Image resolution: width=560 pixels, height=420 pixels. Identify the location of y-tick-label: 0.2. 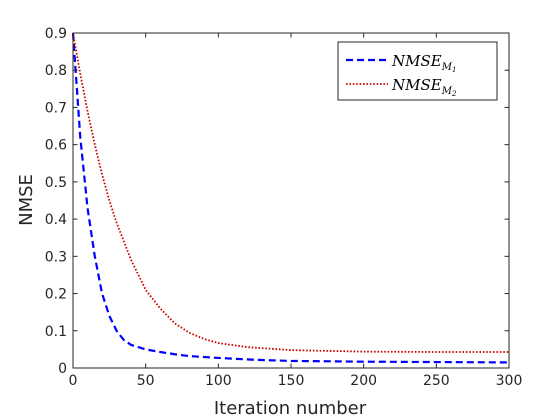
(56, 295).